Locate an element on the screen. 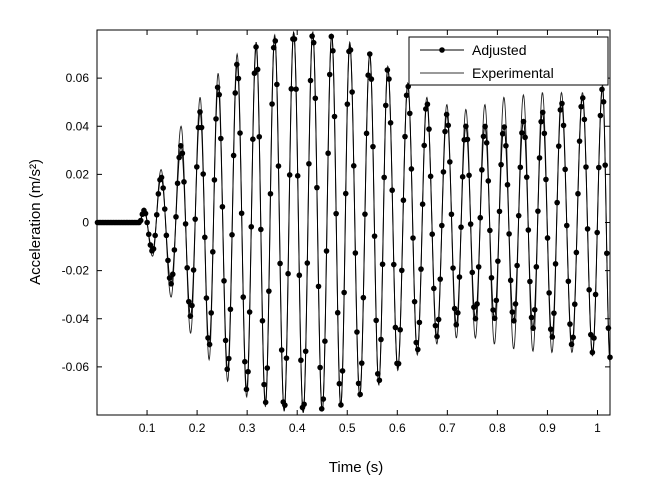 The image size is (650, 489). legend-box is located at coordinates (508, 61).